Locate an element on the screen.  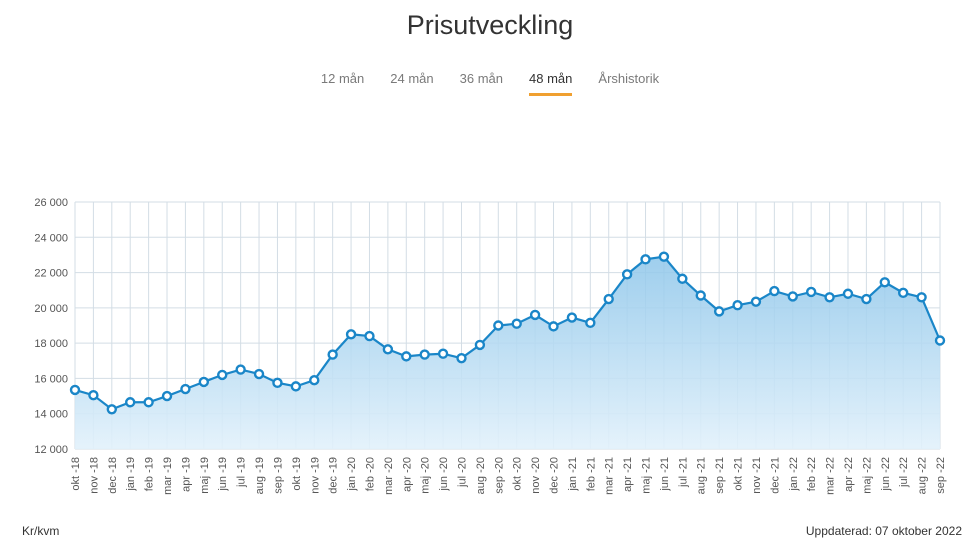
x-tick-label: nov -21 is located at coordinates (757, 475).